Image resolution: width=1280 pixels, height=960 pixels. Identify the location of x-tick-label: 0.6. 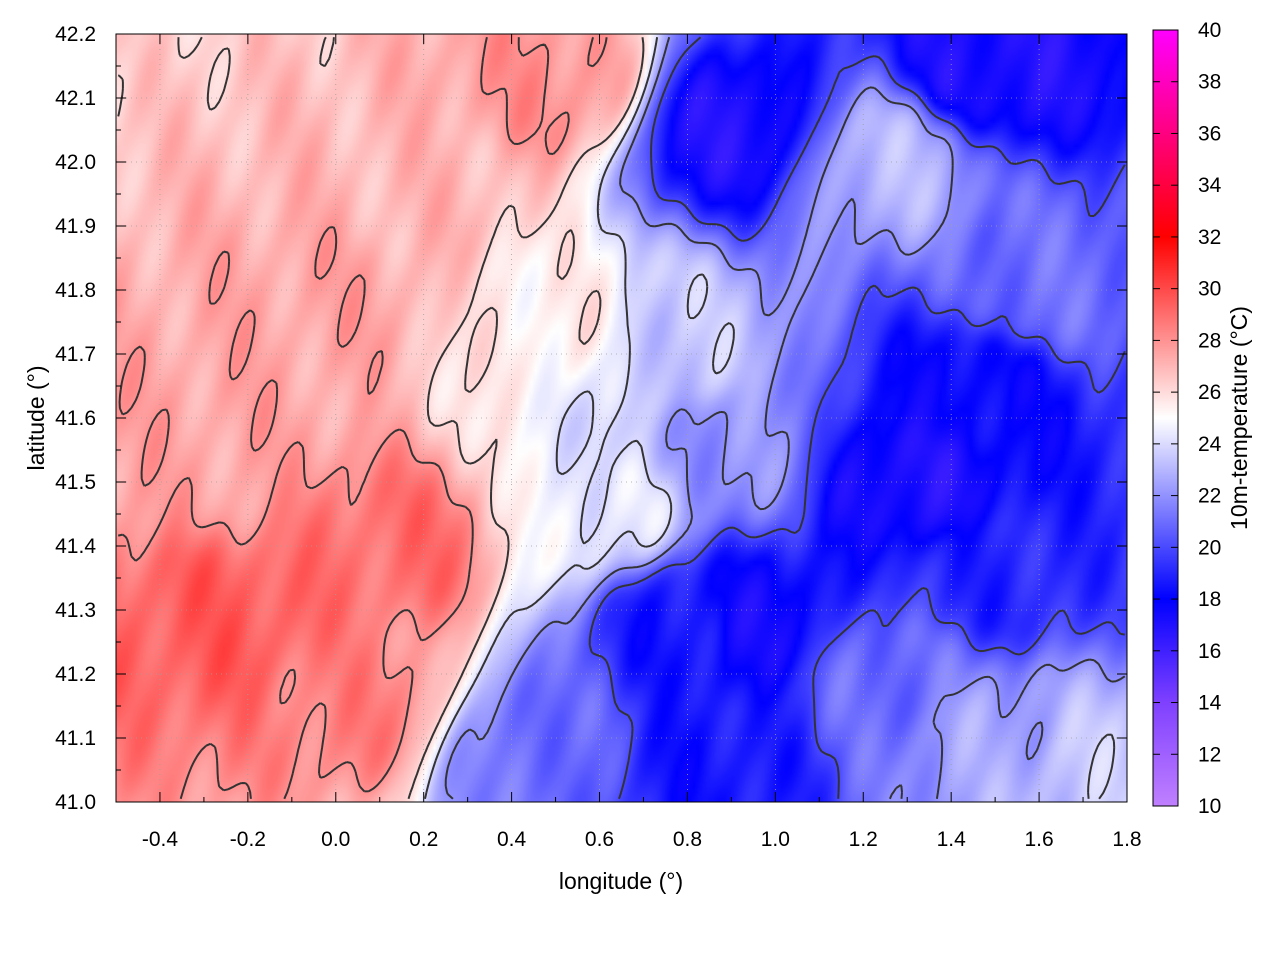
(599, 839).